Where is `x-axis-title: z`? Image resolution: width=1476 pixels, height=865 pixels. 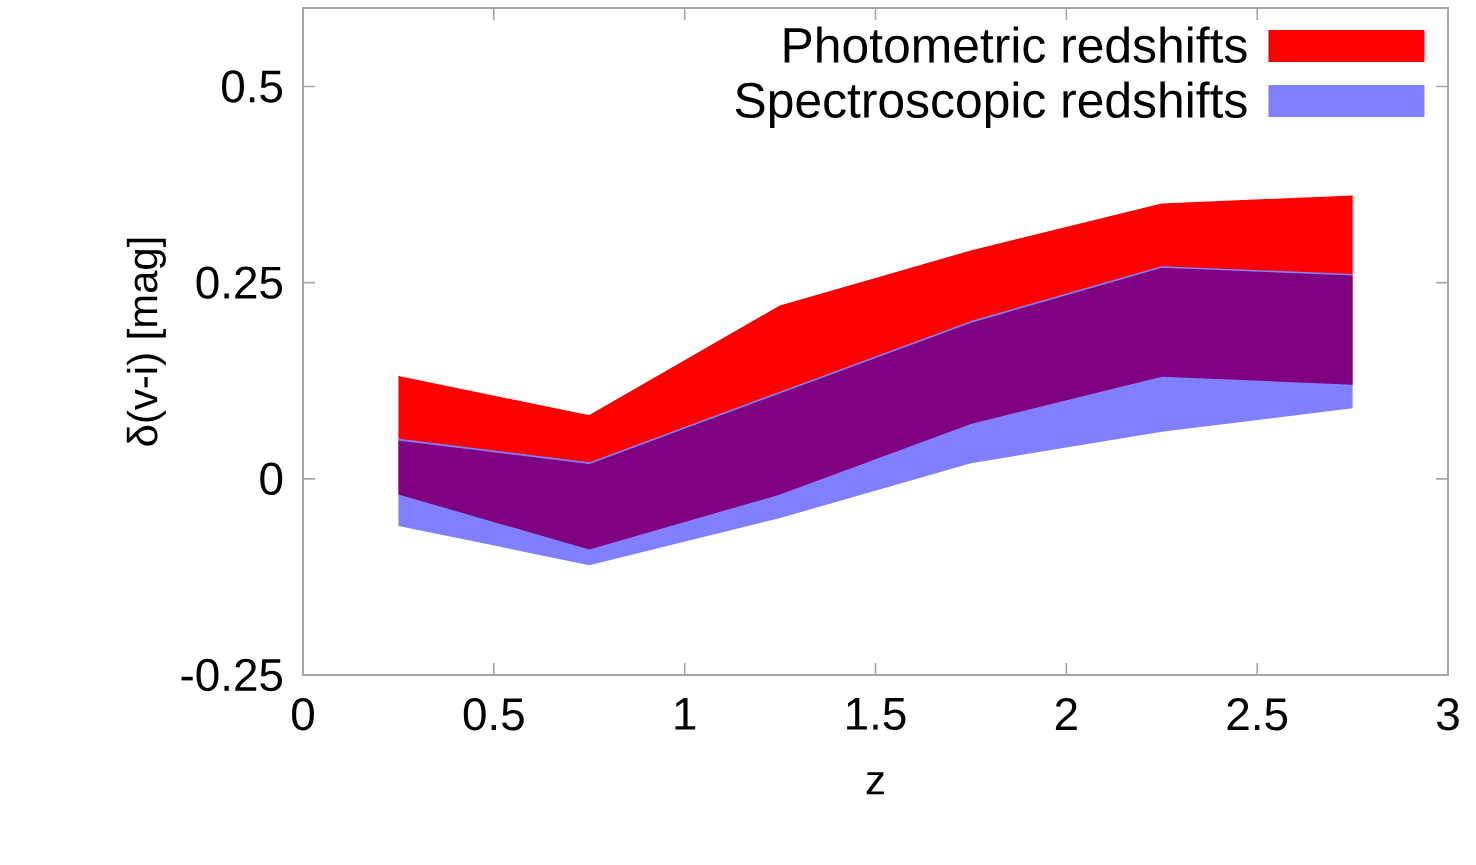
x-axis-title: z is located at coordinates (875, 783).